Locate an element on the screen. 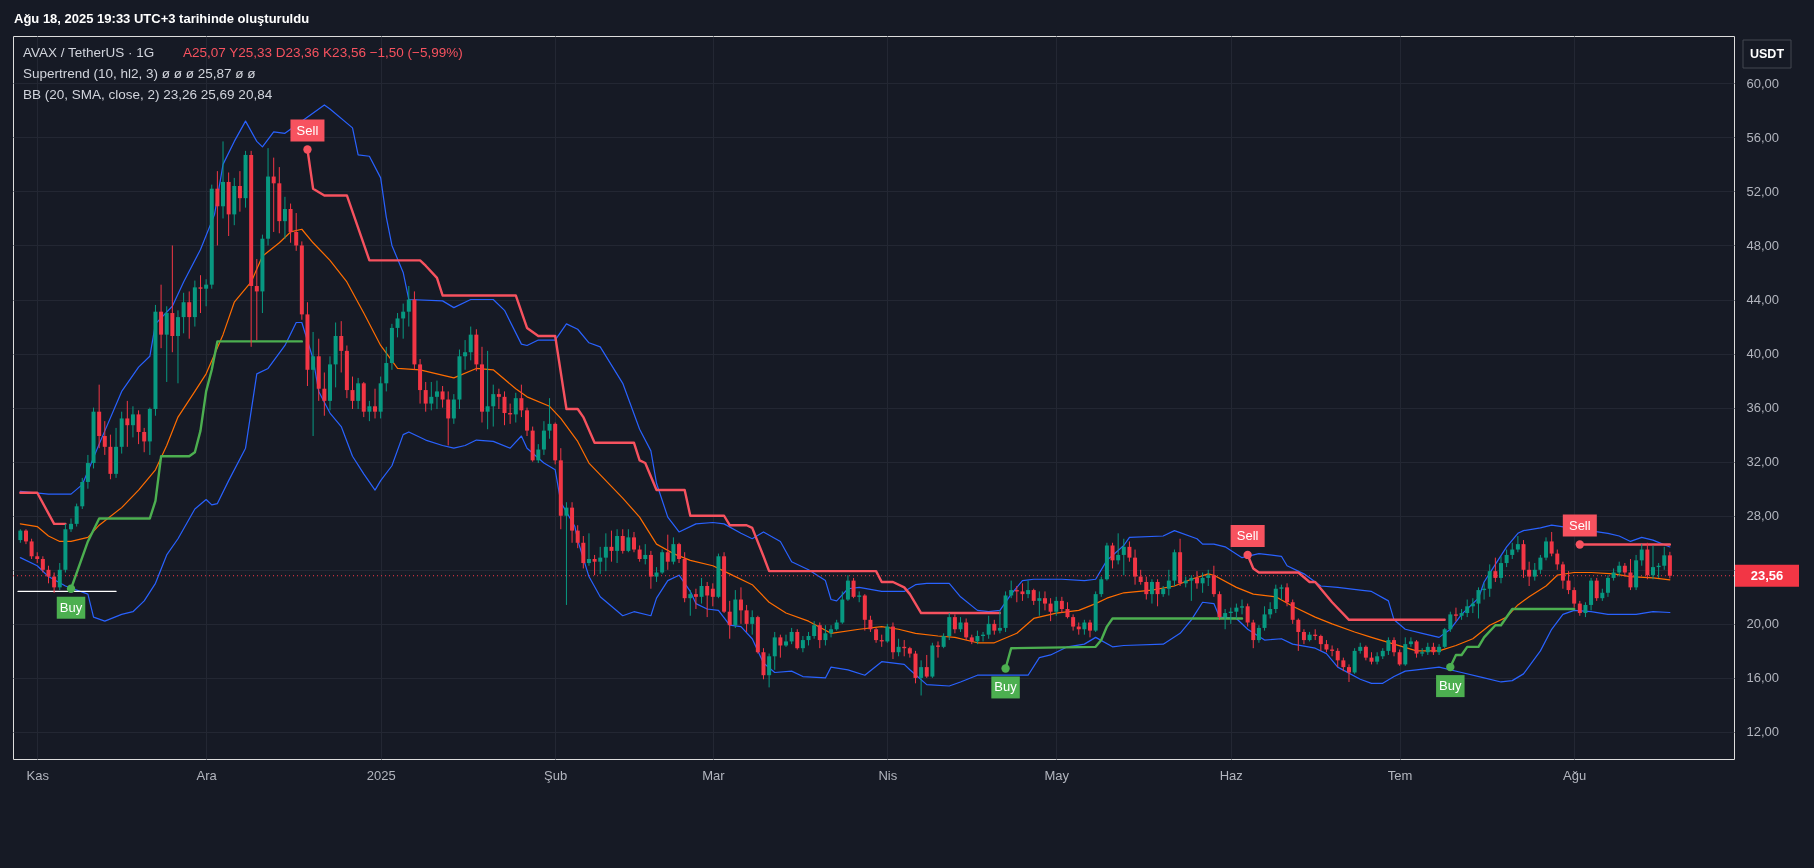 The image size is (1814, 868). y-tick-label: 40,00 is located at coordinates (1763, 354).